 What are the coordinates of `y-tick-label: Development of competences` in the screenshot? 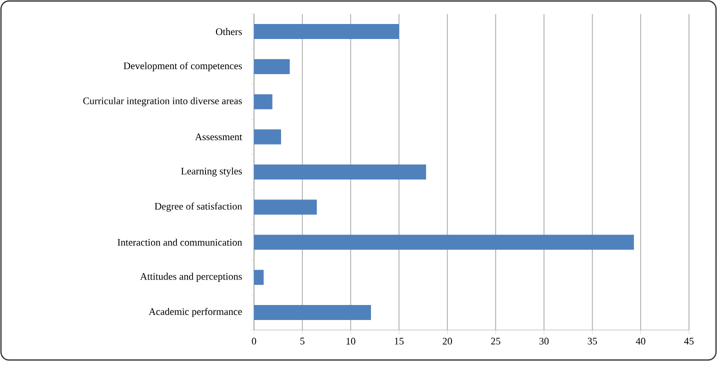 It's located at (183, 67).